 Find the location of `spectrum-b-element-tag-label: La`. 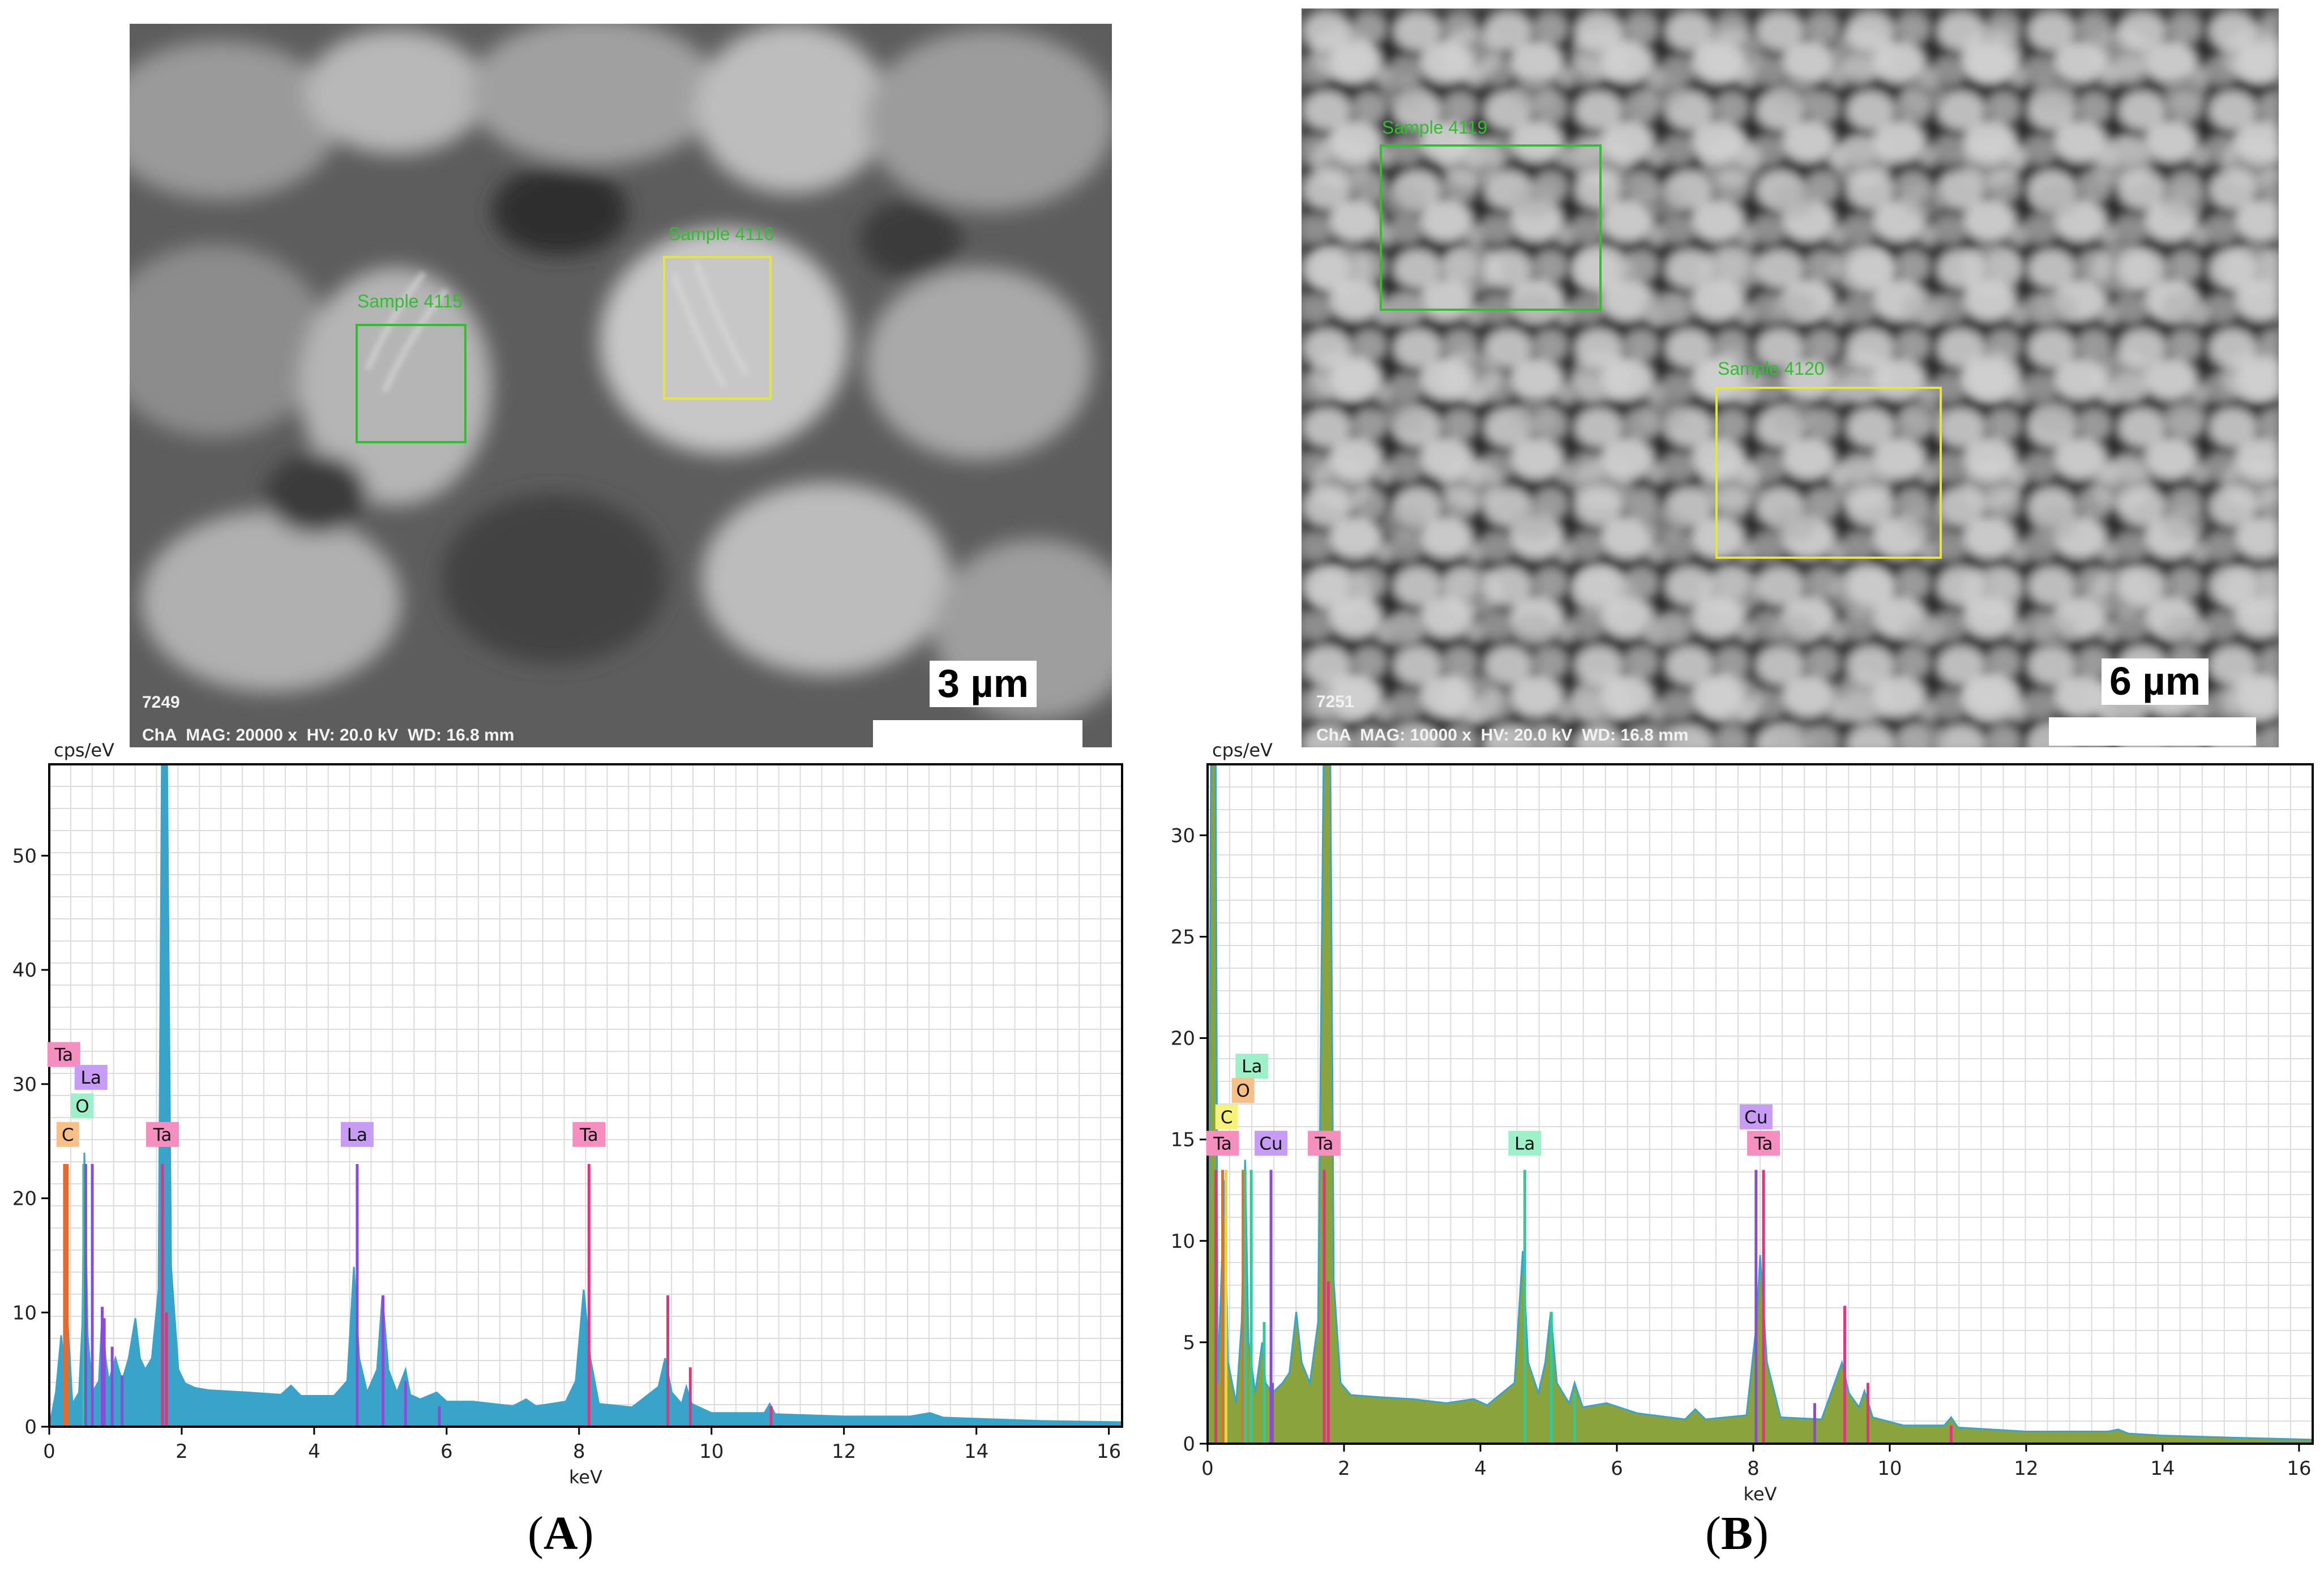

spectrum-b-element-tag-label: La is located at coordinates (1252, 1066).